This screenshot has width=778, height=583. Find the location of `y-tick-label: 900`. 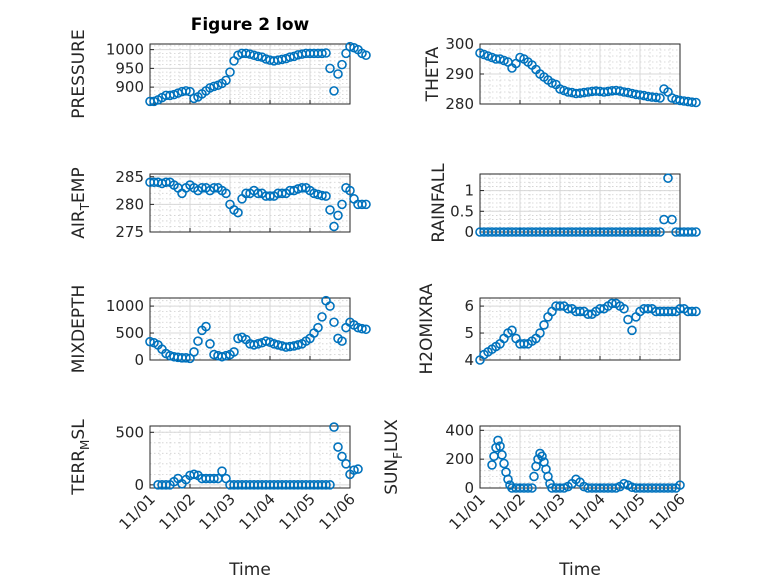

y-tick-label: 900 is located at coordinates (129, 87).